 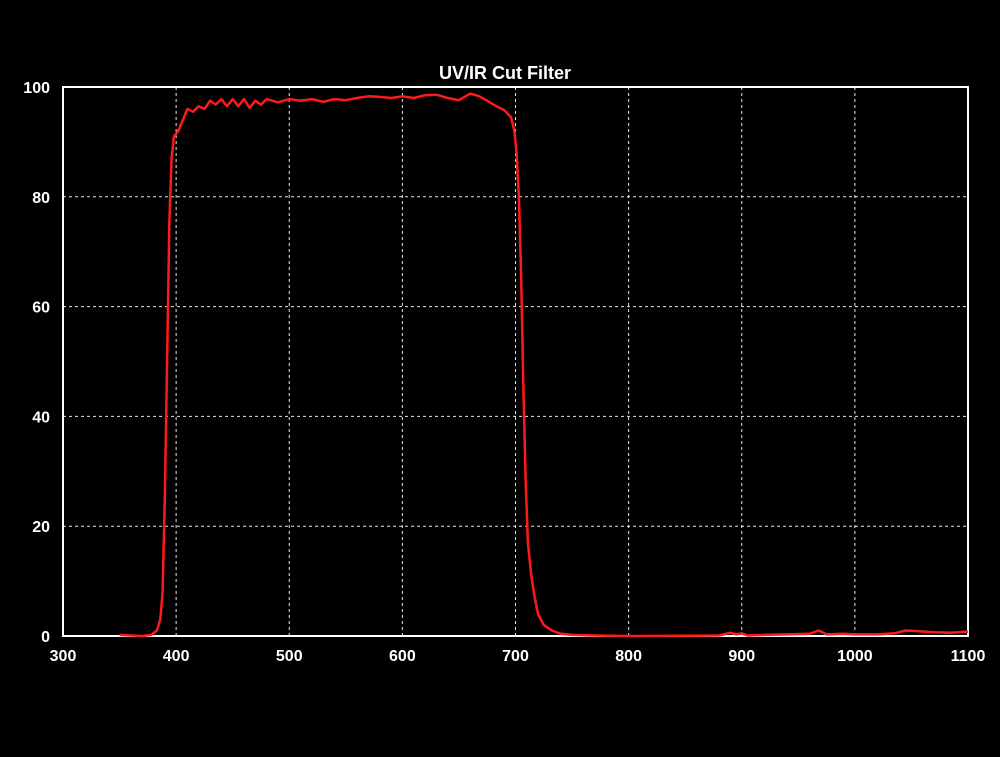 I want to click on y-tick-label: 40, so click(x=41, y=417).